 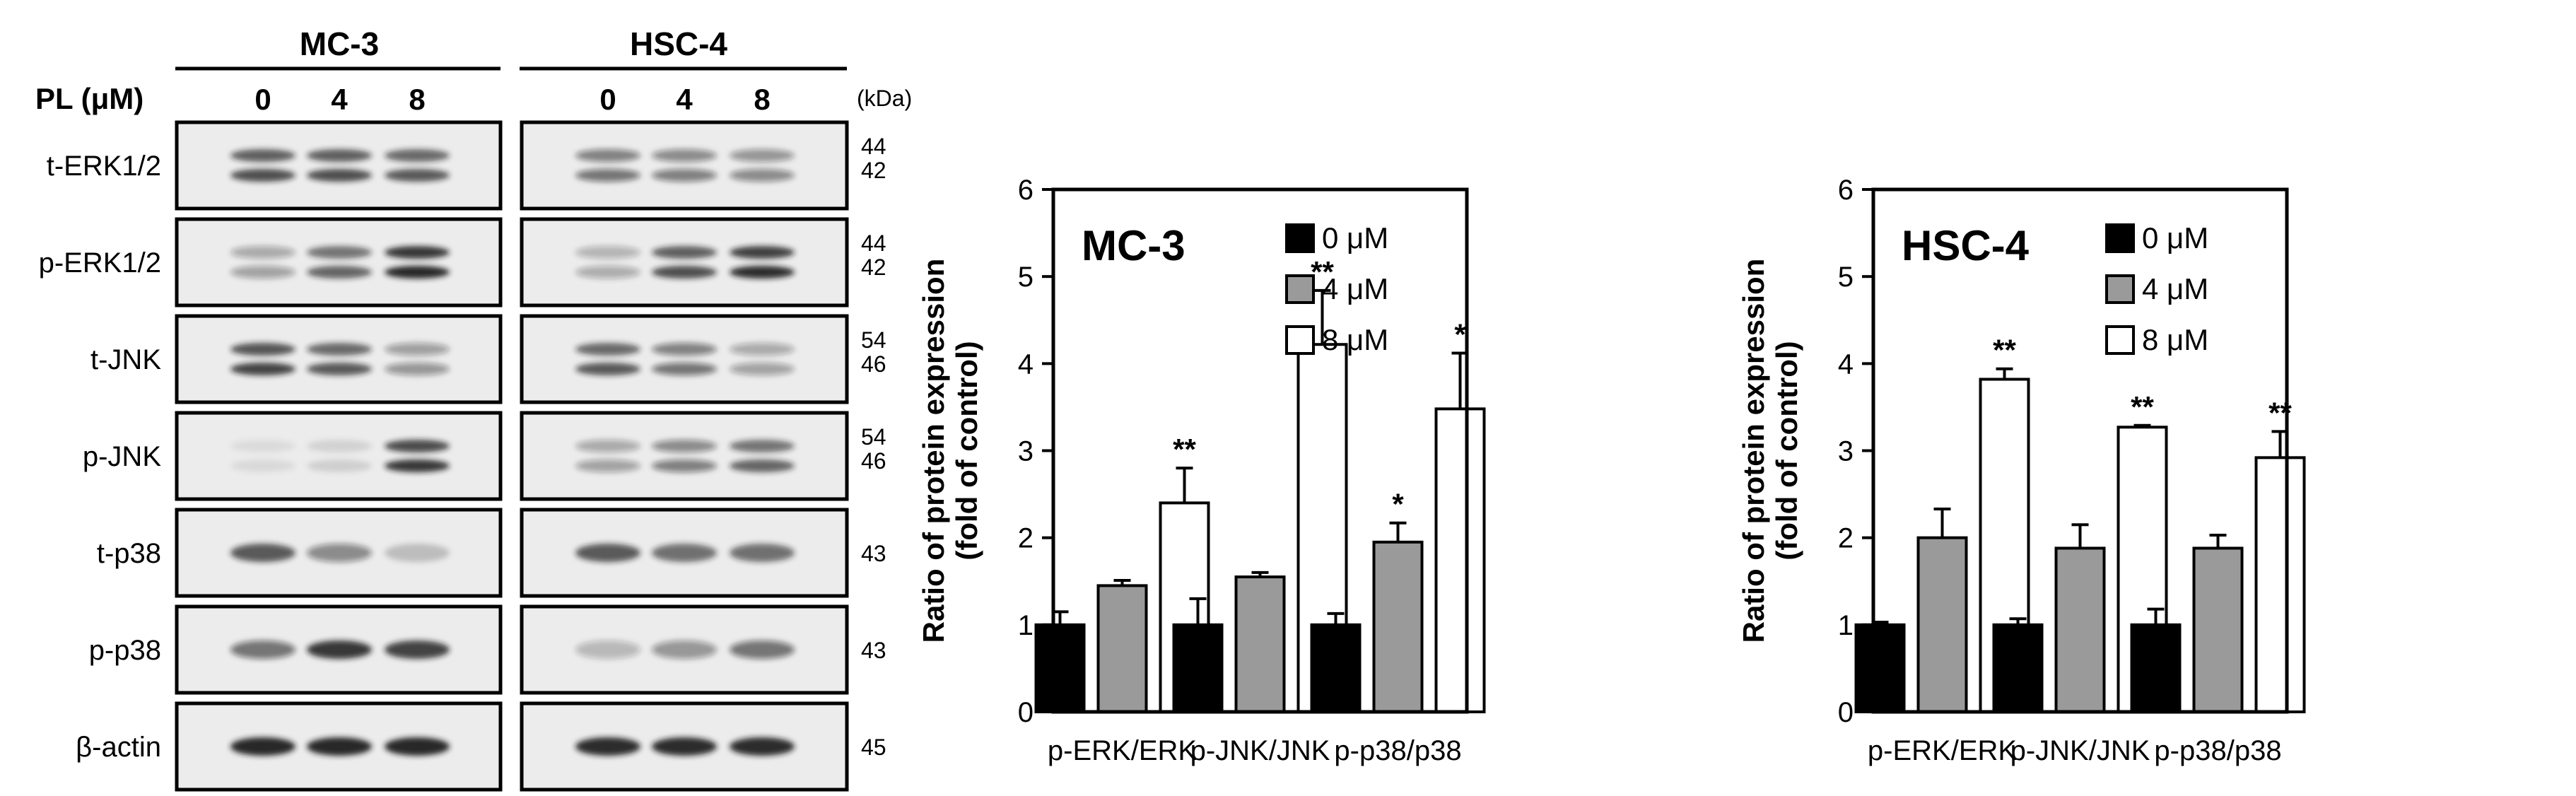 I want to click on dose-label-mc3: 8, so click(x=417, y=99).